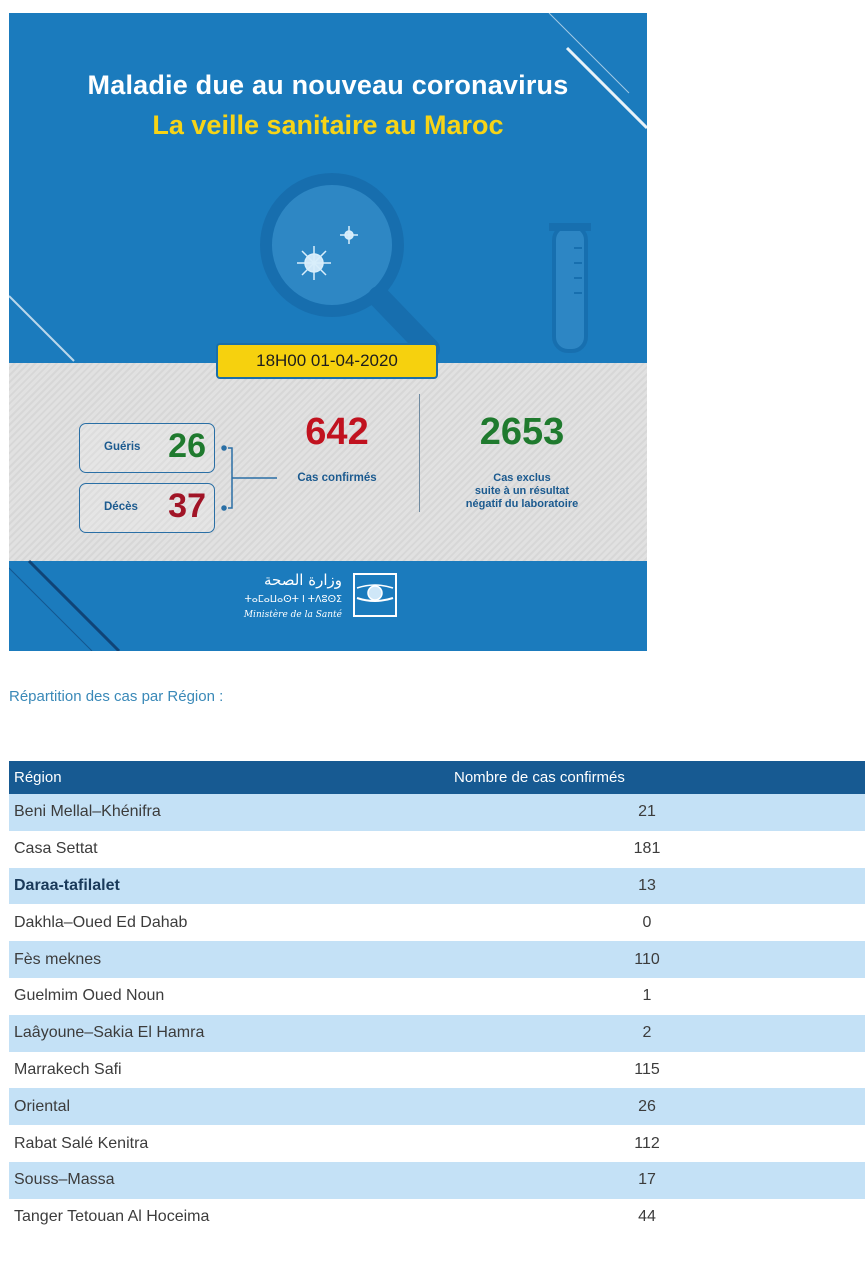  I want to click on excluded-label-line3: négatif du laboratoire, so click(522, 504).